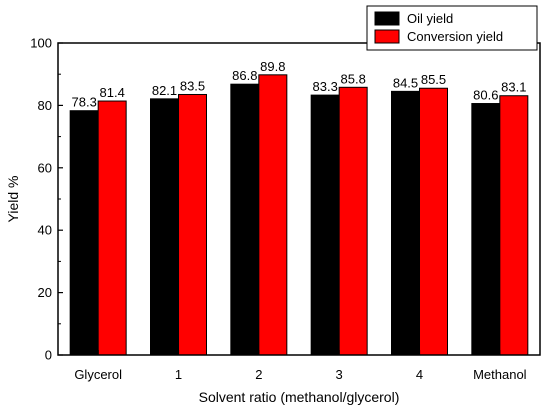  I want to click on x-tick-label: Glycerol, so click(98, 374).